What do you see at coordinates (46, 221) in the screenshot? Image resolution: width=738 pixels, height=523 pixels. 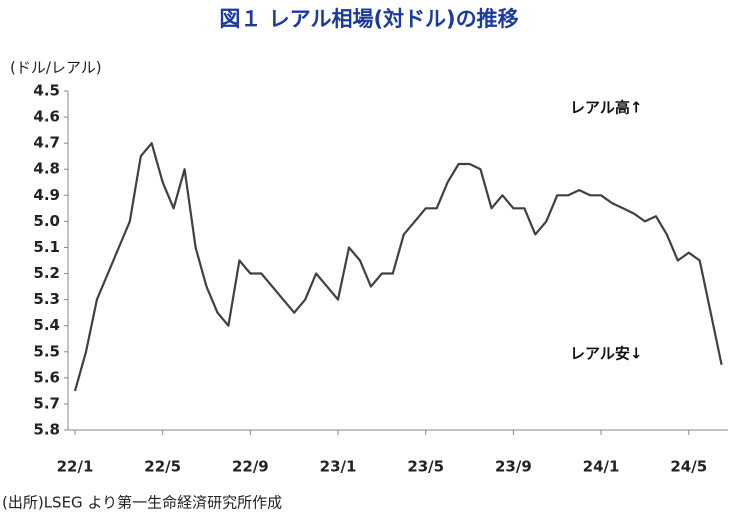 I see `y-tick-label: 5.0` at bounding box center [46, 221].